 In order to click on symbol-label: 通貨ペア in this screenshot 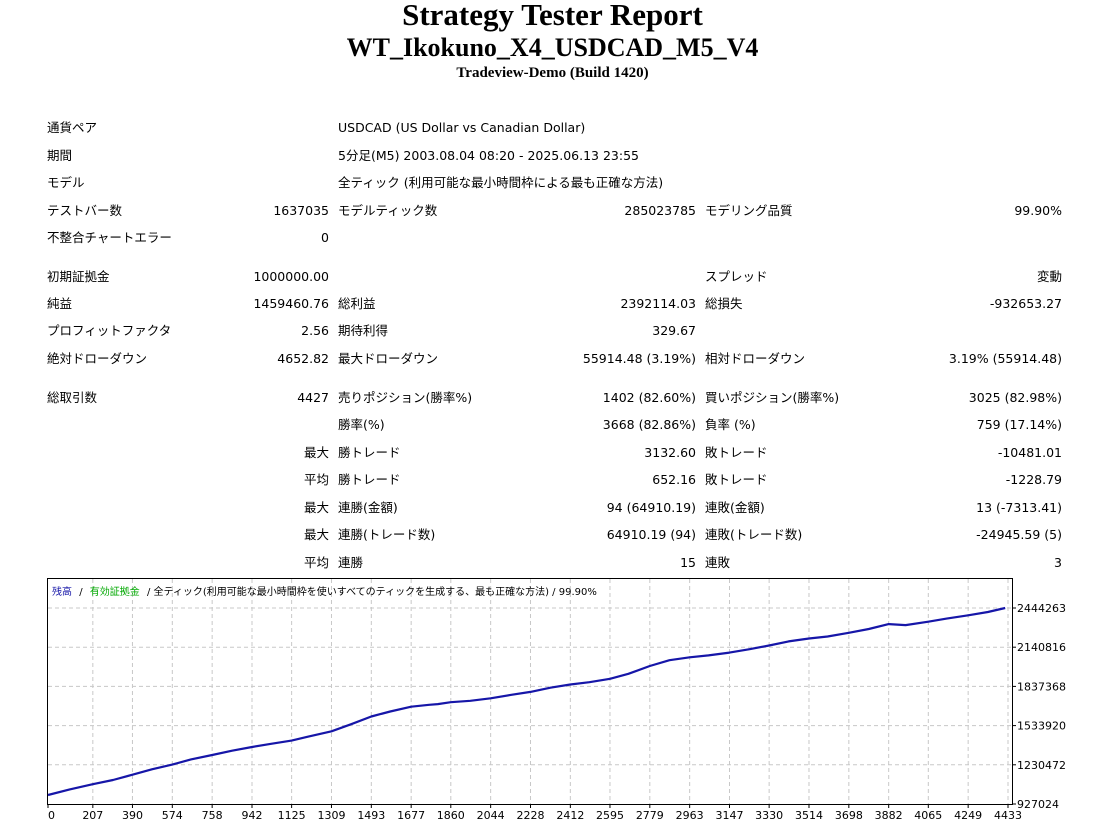, I will do `click(72, 127)`.